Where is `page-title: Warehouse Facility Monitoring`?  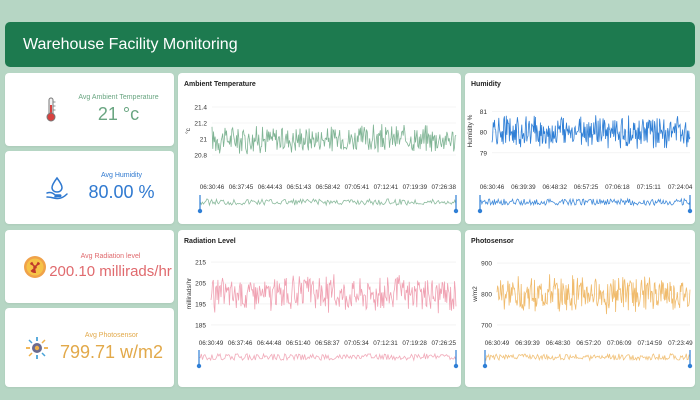
page-title: Warehouse Facility Monitoring is located at coordinates (130, 44).